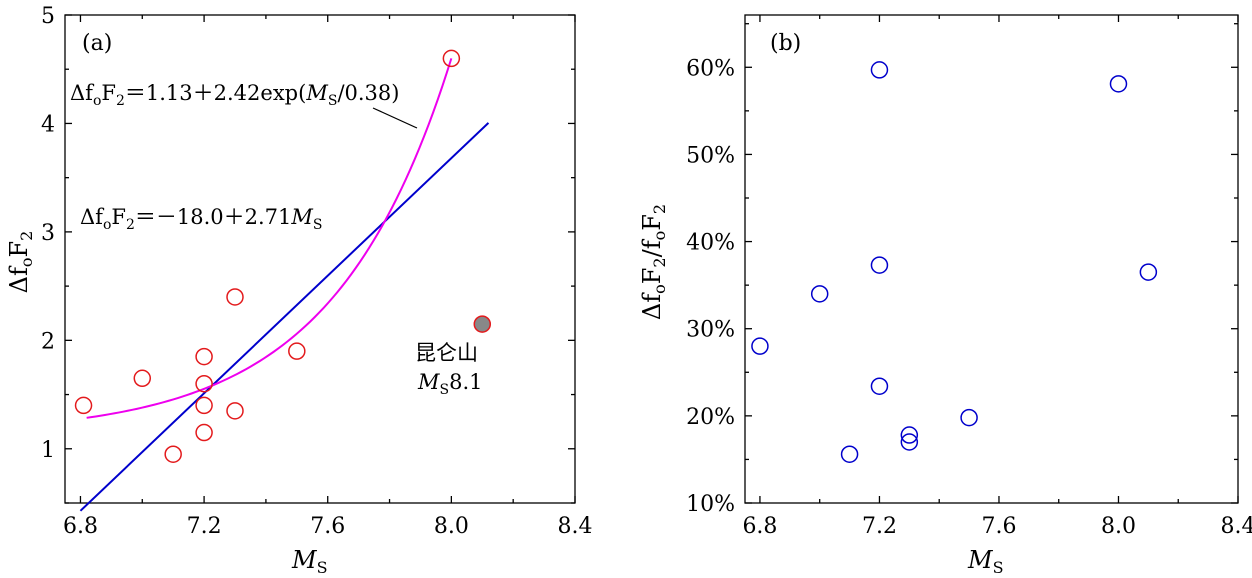 The image size is (1252, 578). Describe the element at coordinates (97, 43) in the screenshot. I see `panel-a-label: (a)` at that location.